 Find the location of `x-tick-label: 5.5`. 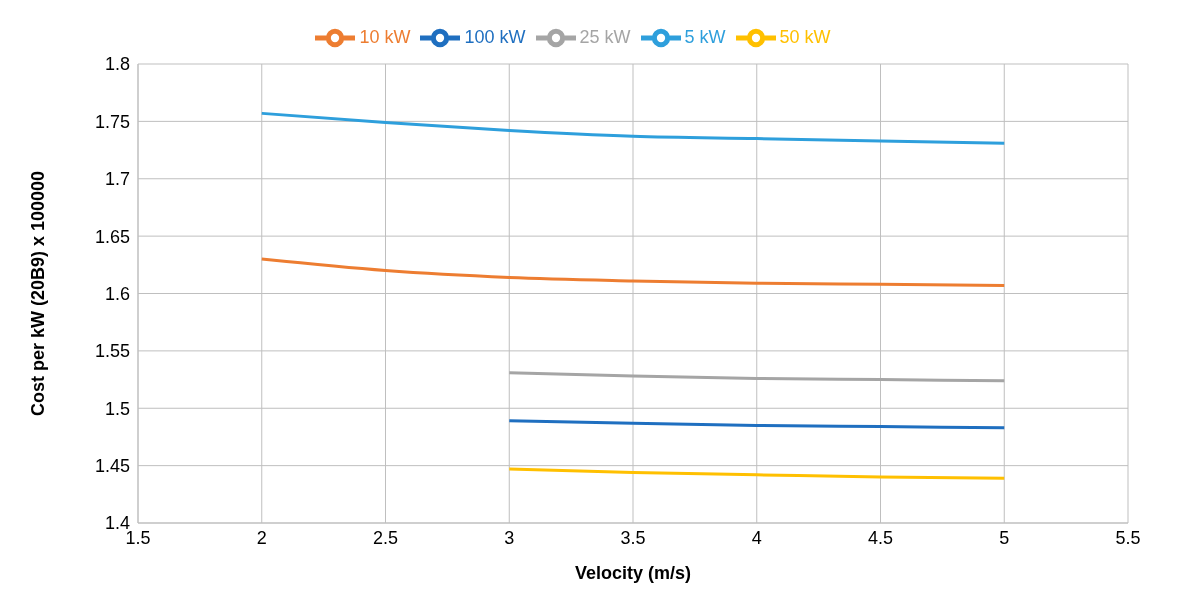

x-tick-label: 5.5 is located at coordinates (1128, 537).